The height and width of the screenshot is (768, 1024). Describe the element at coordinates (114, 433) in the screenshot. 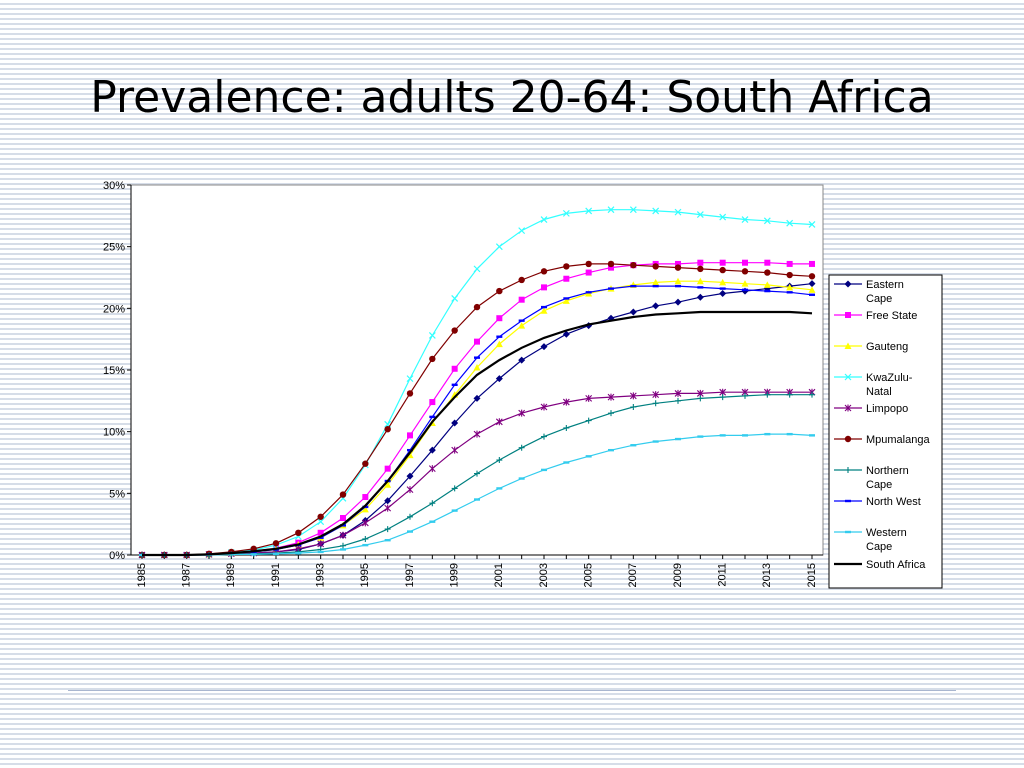

I see `y-tick-label: 10%` at that location.